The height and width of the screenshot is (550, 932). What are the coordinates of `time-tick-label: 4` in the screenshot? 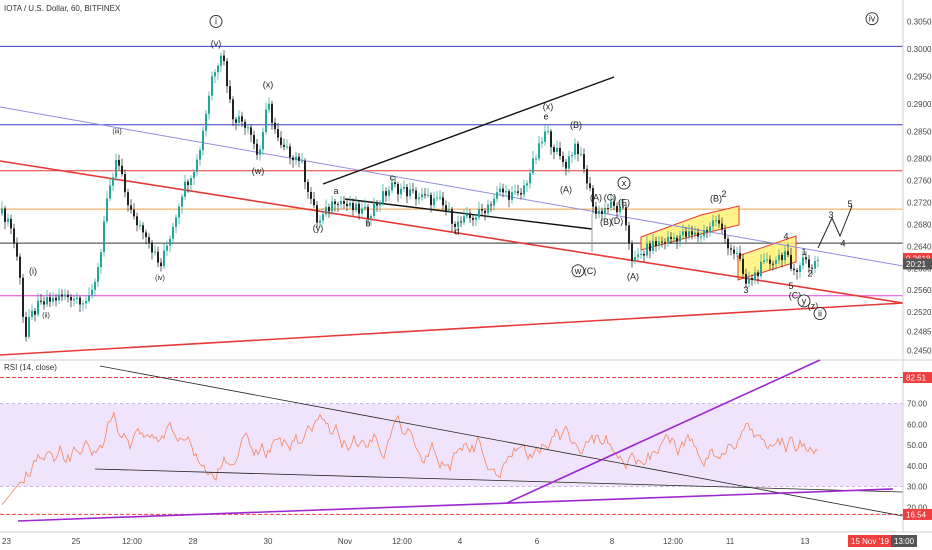 It's located at (460, 541).